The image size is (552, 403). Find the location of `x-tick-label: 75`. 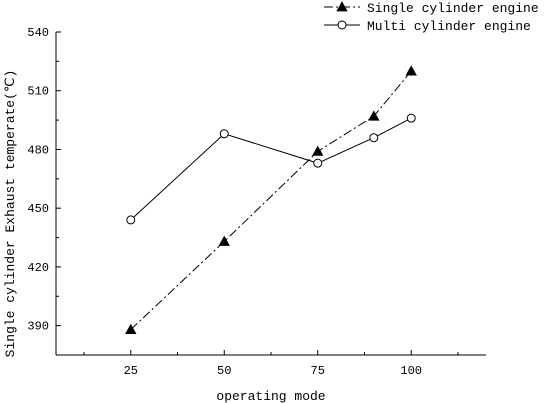

x-tick-label: 75 is located at coordinates (318, 371).